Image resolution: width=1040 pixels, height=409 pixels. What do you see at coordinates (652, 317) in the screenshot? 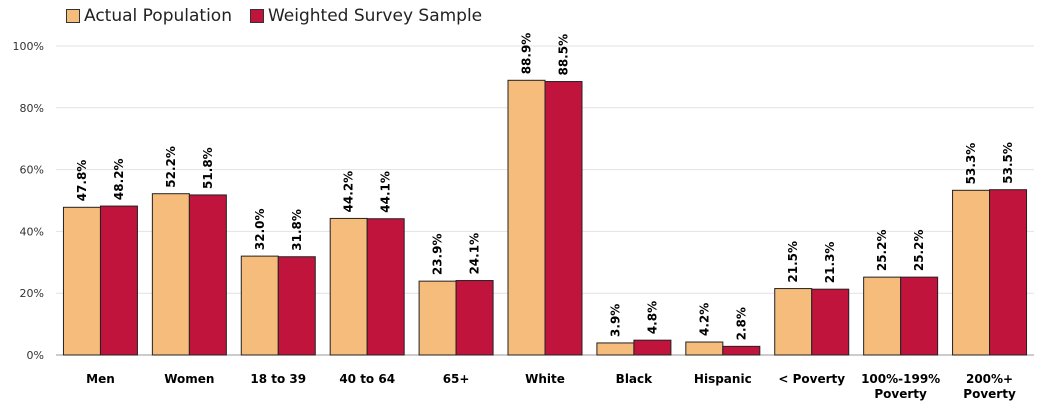
I see `data-label: 4.8%` at bounding box center [652, 317].